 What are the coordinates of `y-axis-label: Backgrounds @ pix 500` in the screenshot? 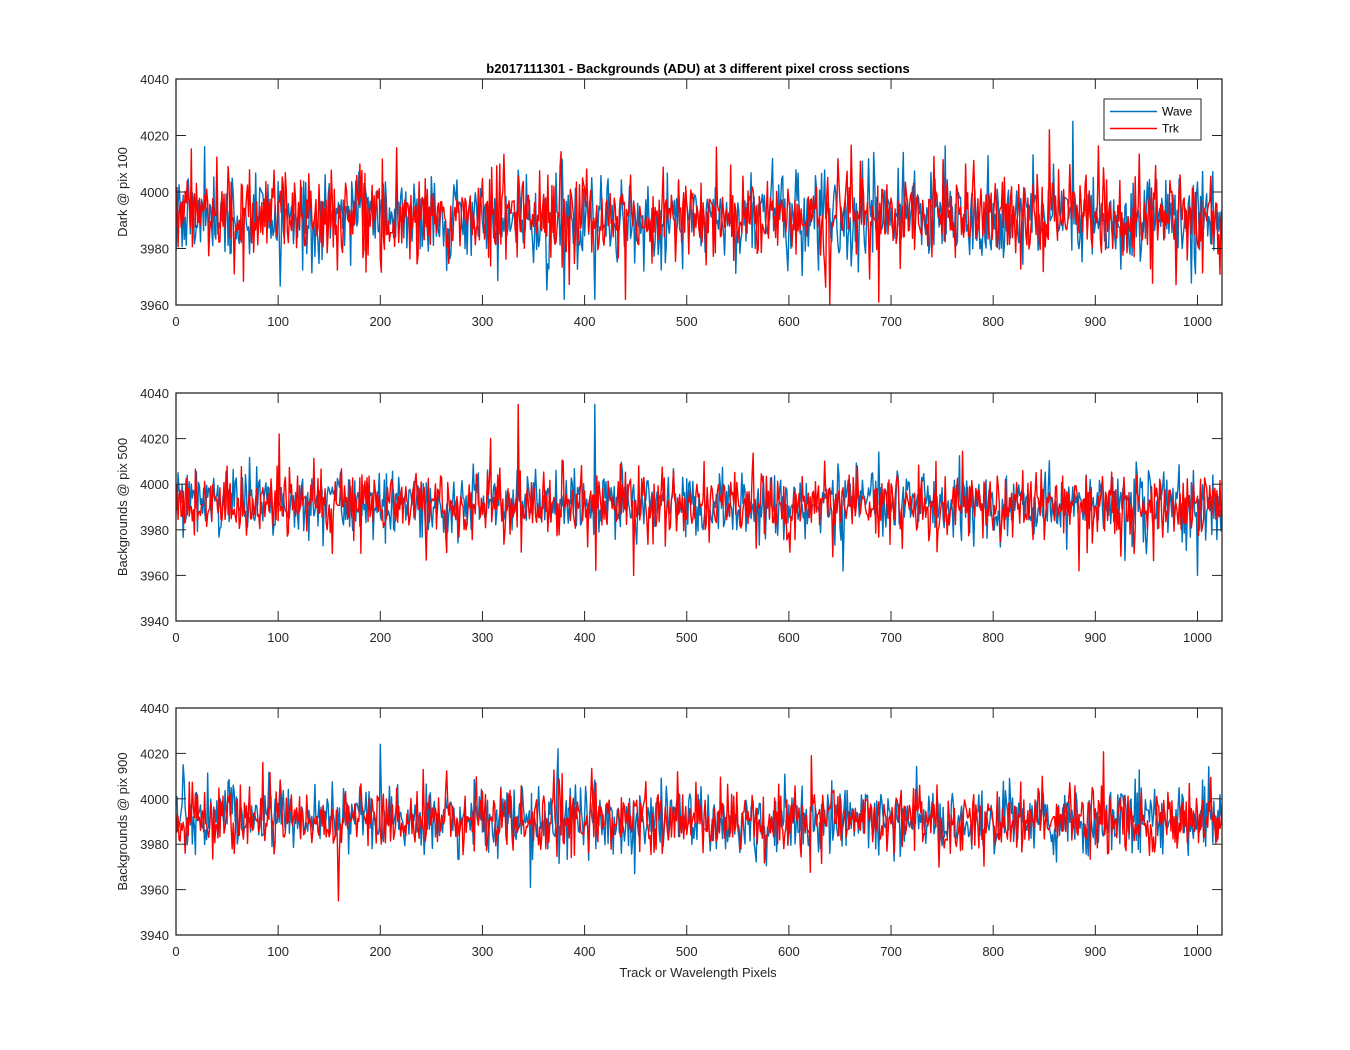 It's located at (122, 507).